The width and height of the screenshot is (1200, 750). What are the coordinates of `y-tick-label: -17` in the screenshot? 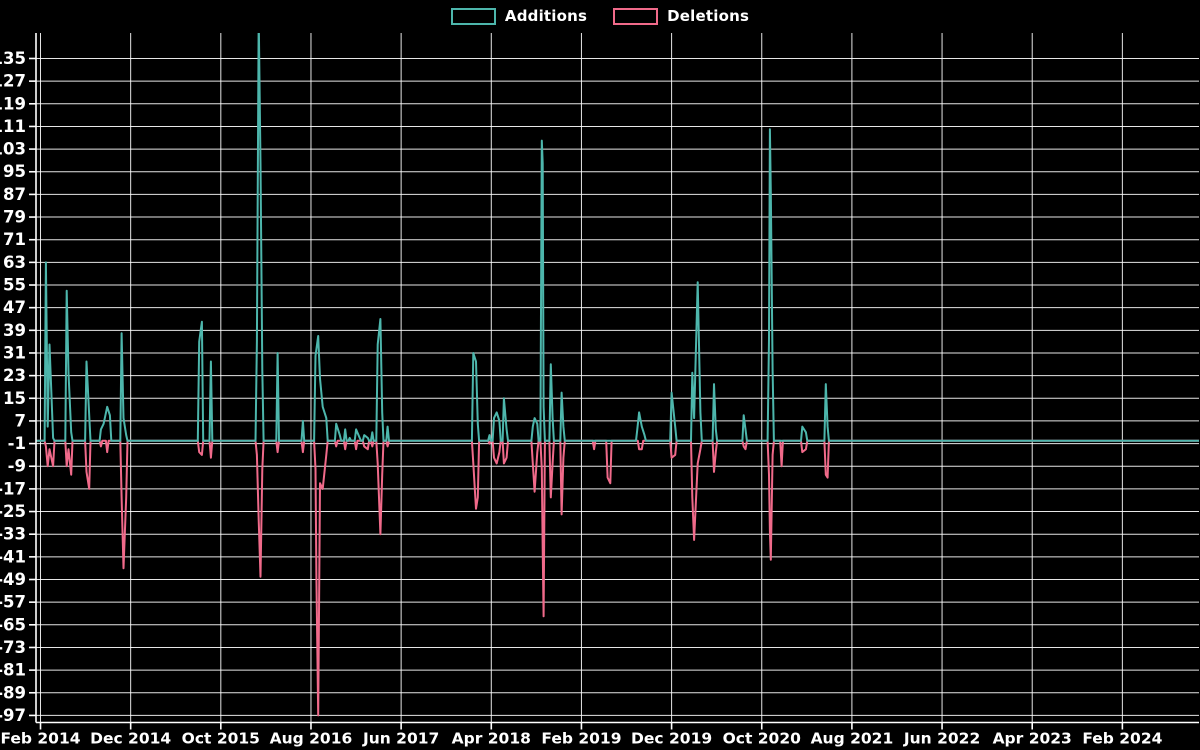 It's located at (13, 488).